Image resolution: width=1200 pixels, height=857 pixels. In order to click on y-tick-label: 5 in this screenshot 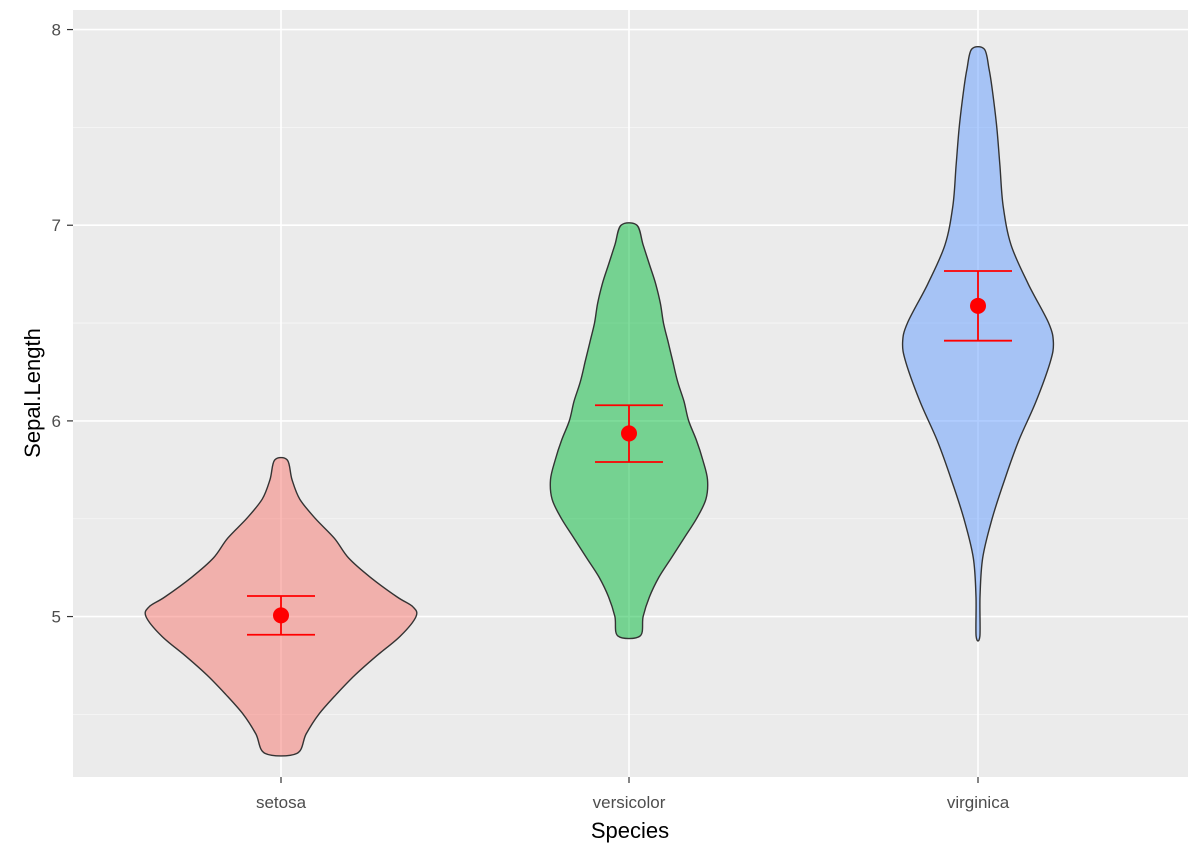, I will do `click(56, 617)`.